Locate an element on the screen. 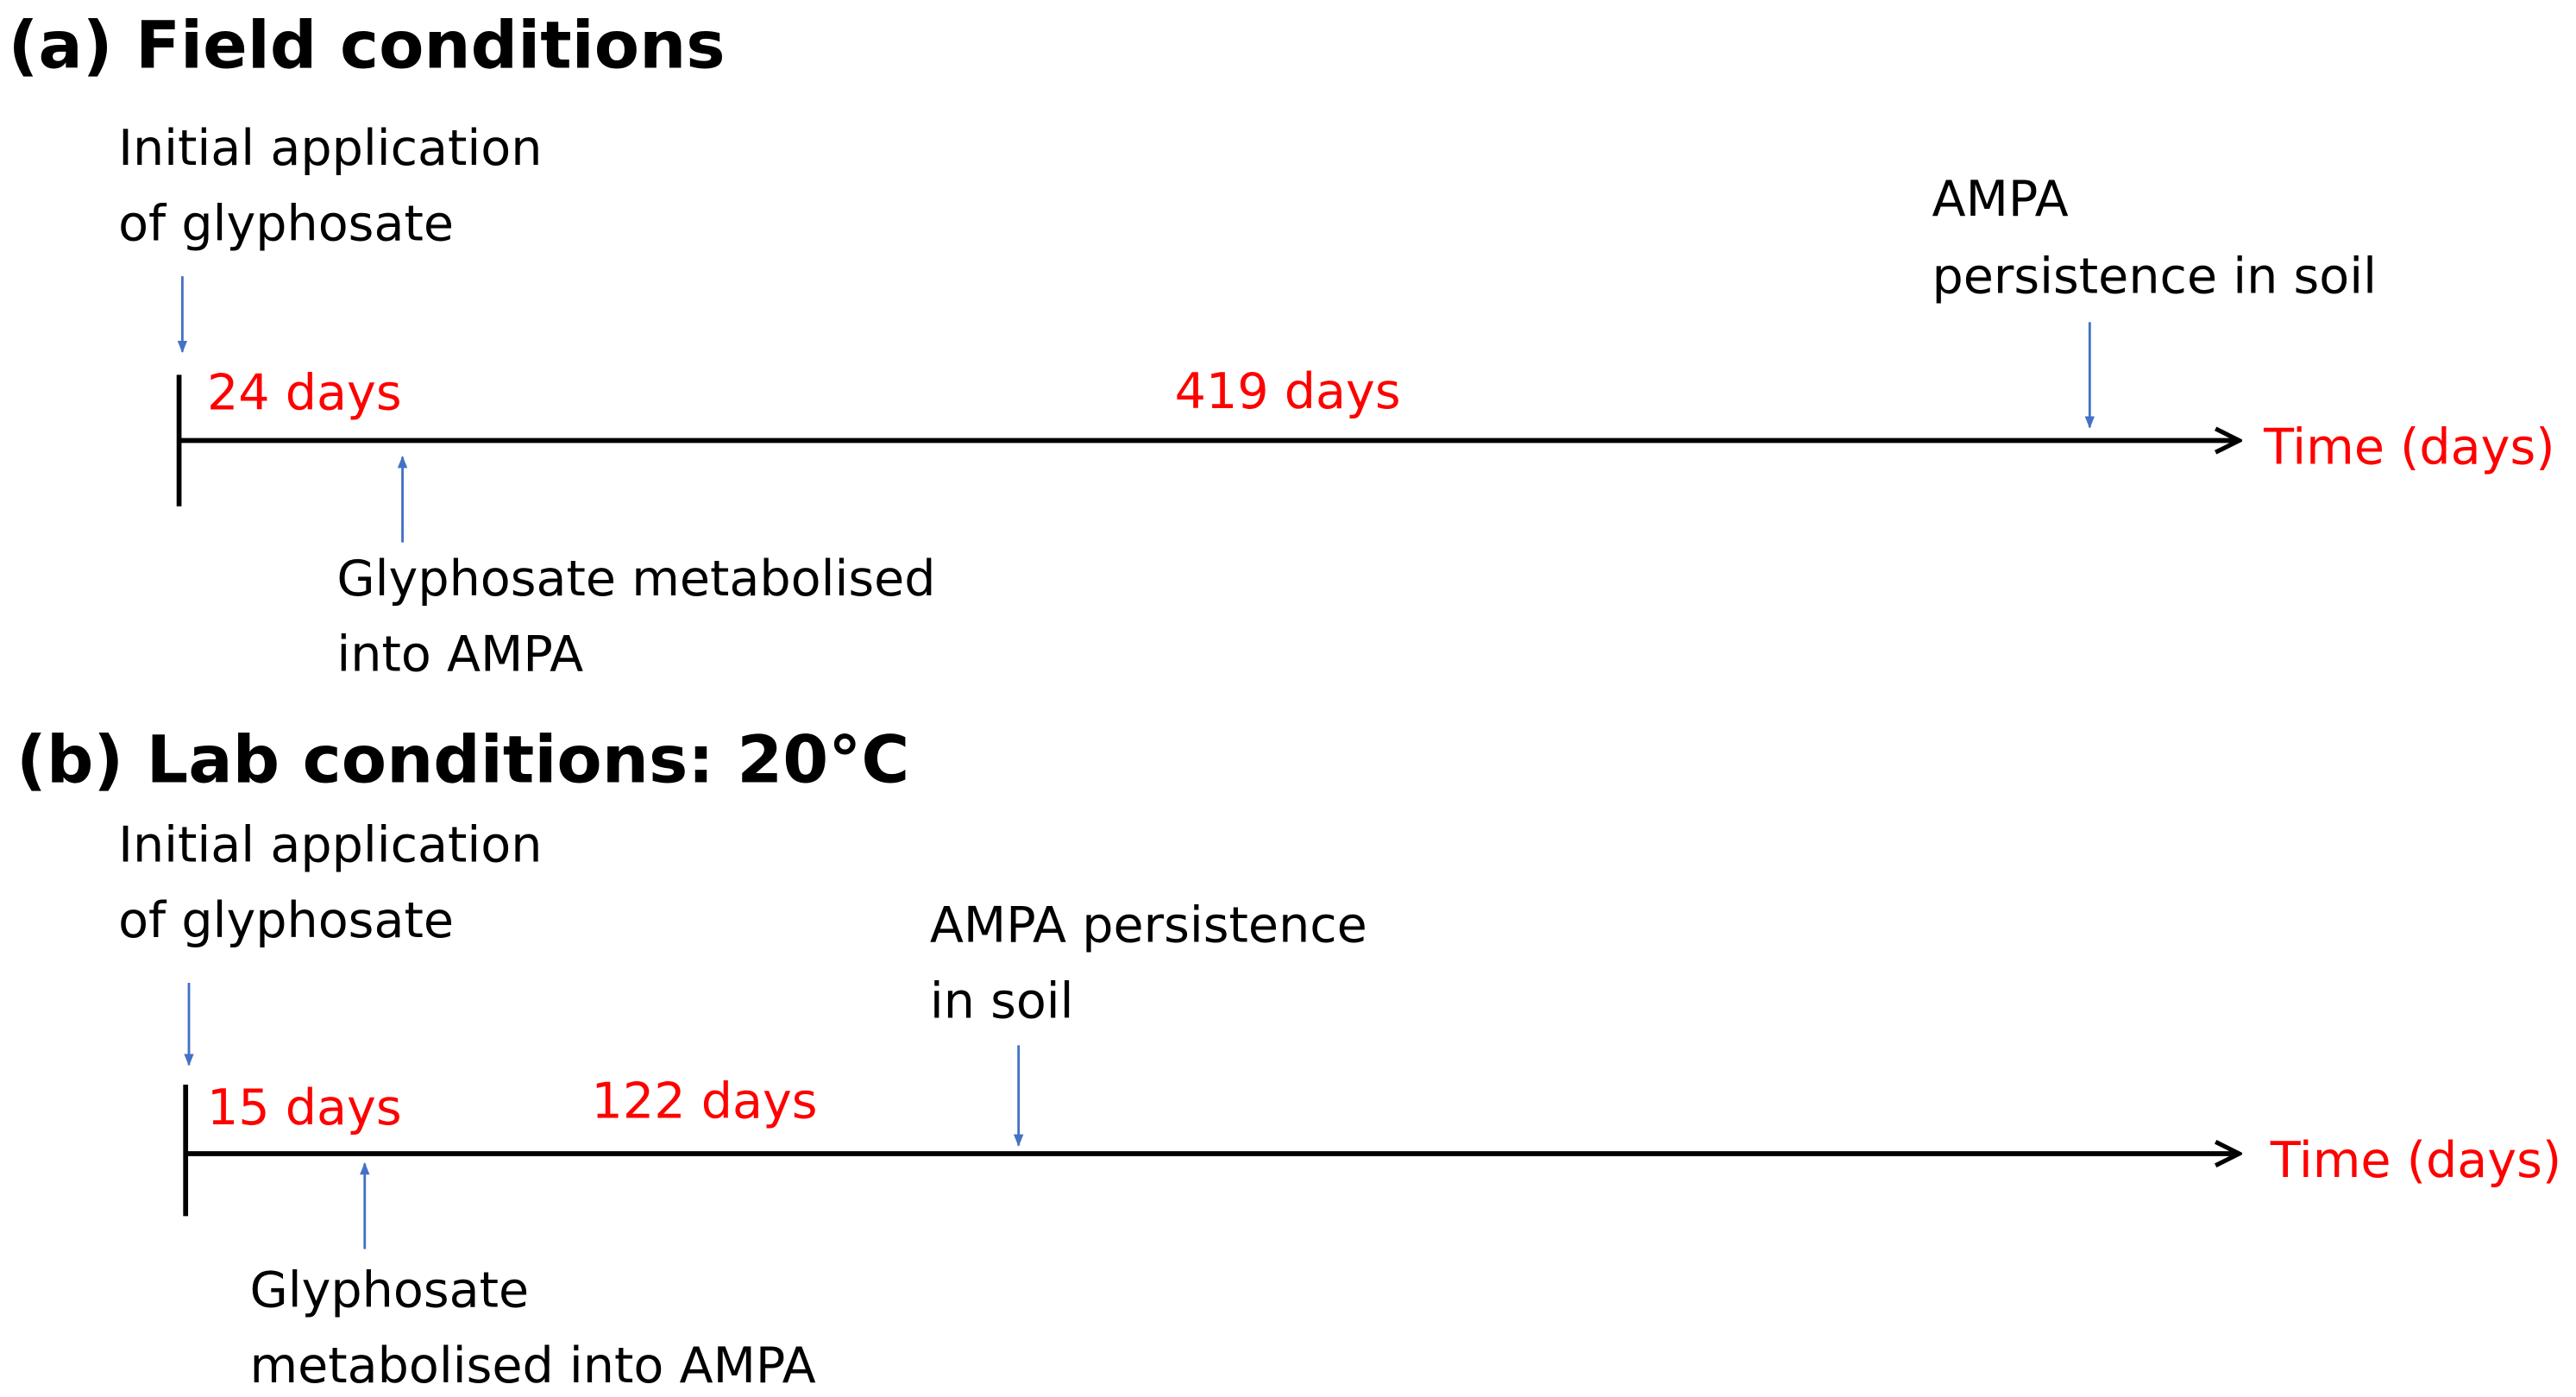 This screenshot has height=1397, width=2576. label-line: metabolised into AMPA is located at coordinates (532, 1366).